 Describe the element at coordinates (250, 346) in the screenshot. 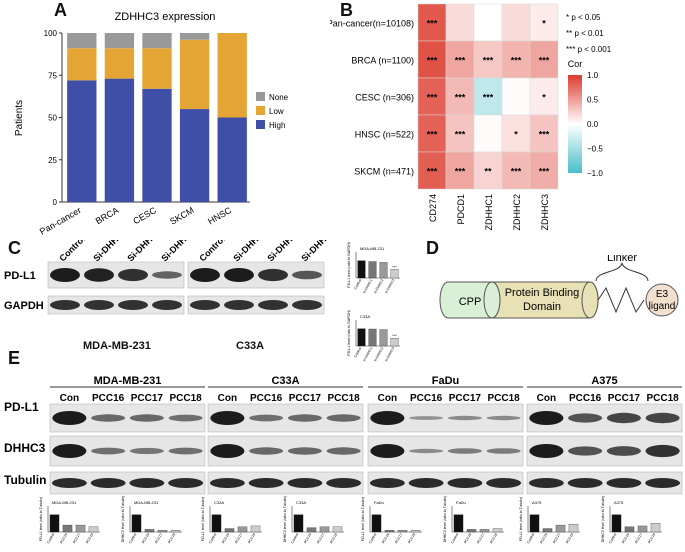

I see `panel-c-cellline-c33a: C33A` at that location.